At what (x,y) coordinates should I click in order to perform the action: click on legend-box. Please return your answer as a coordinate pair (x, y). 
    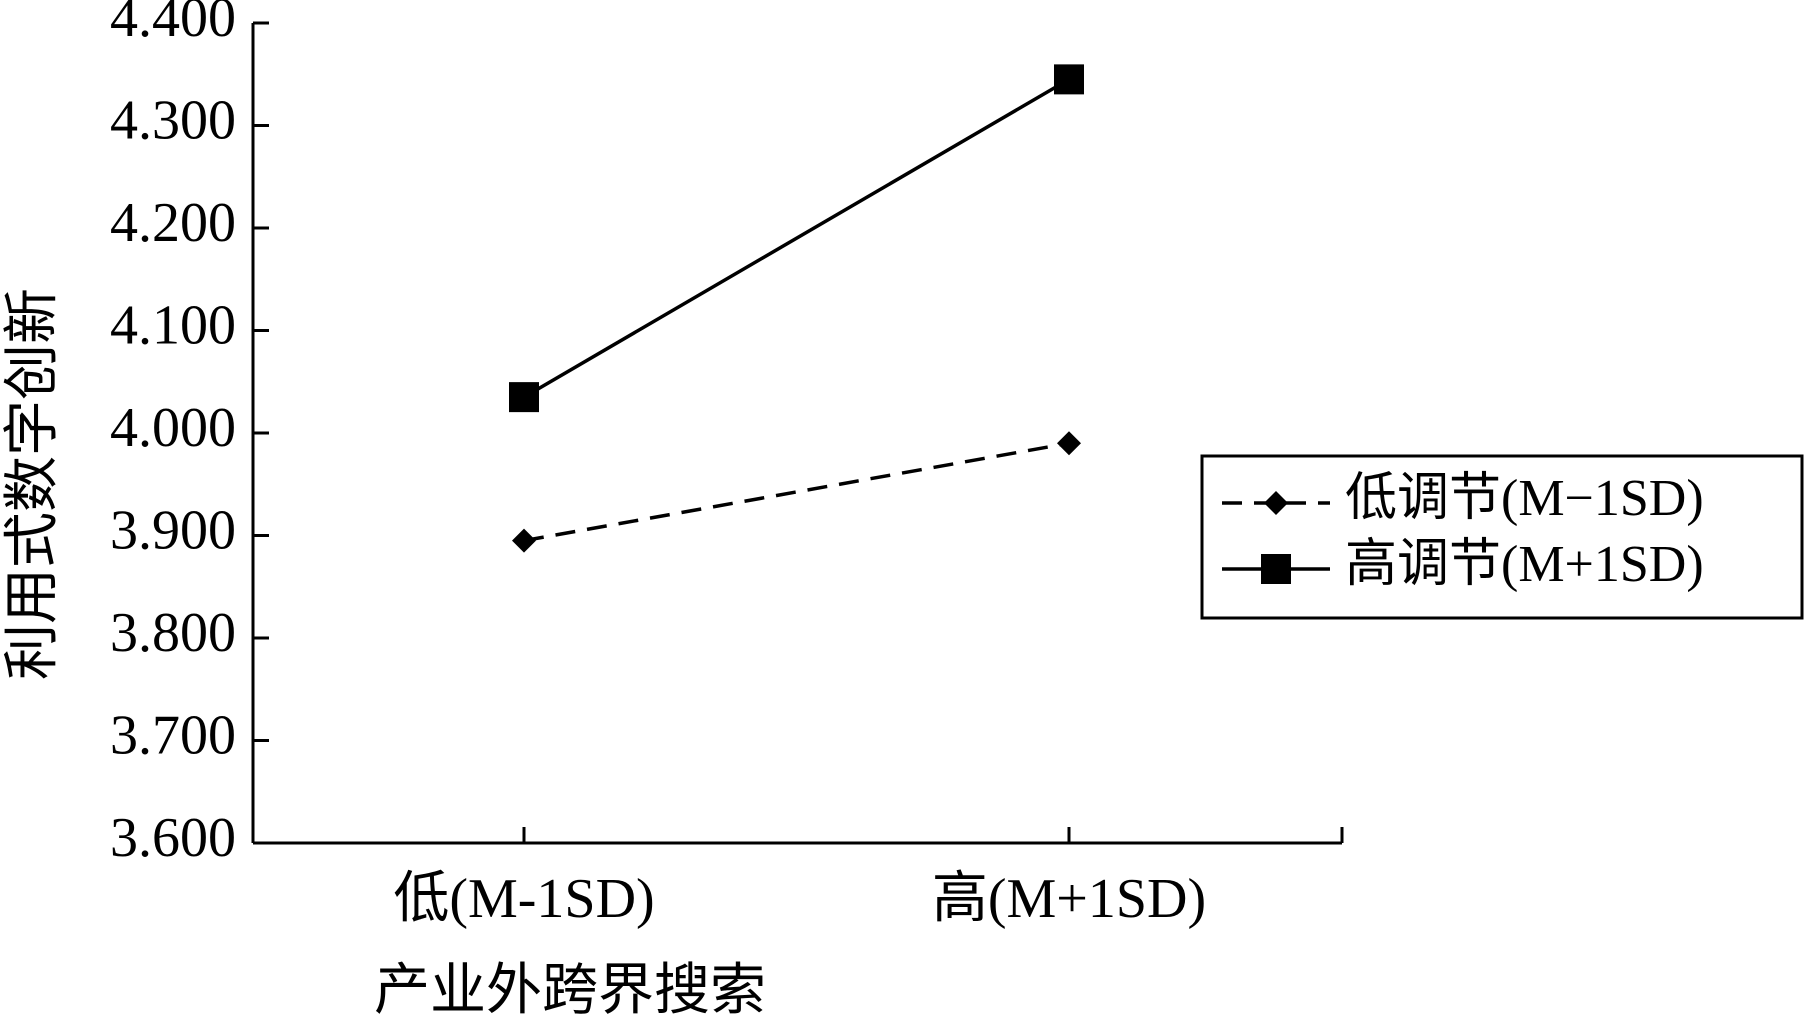
    Looking at the image, I should click on (1502, 537).